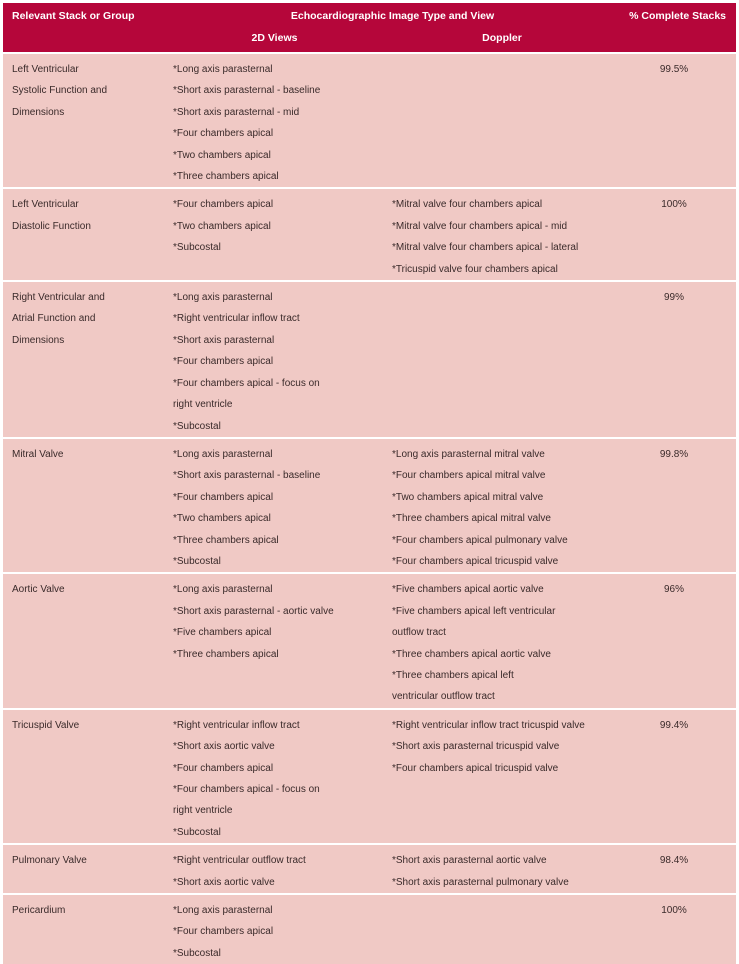  Describe the element at coordinates (84, 234) in the screenshot. I see `group-cell: Left Ventricular Diastolic Function` at that location.